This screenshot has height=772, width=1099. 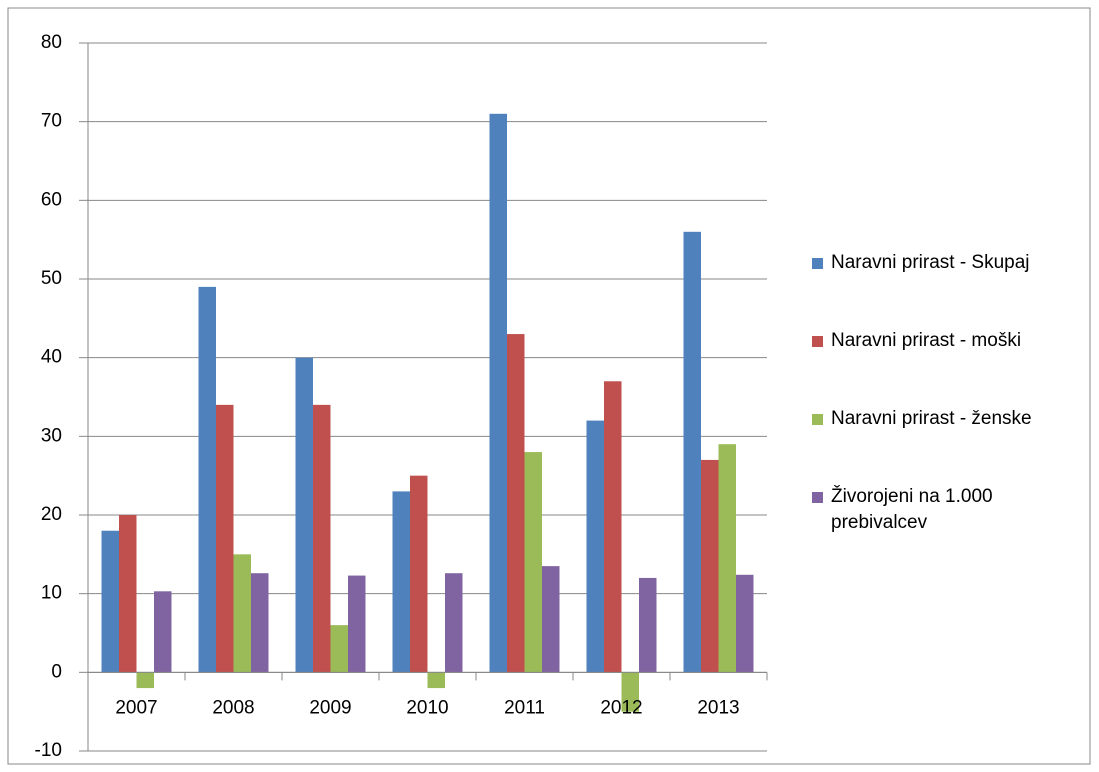 What do you see at coordinates (51, 357) in the screenshot?
I see `y-tick-label: 40` at bounding box center [51, 357].